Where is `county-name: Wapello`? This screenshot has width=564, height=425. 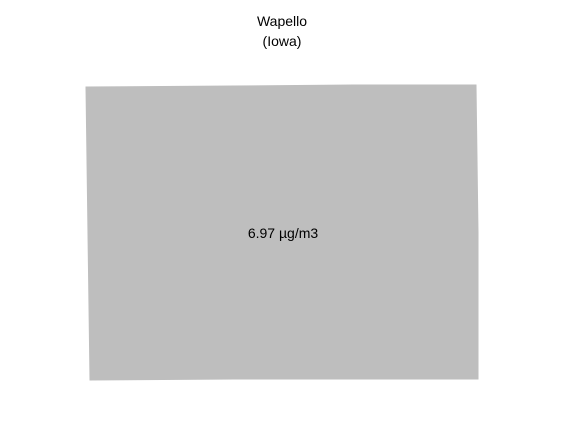 county-name: Wapello is located at coordinates (282, 21).